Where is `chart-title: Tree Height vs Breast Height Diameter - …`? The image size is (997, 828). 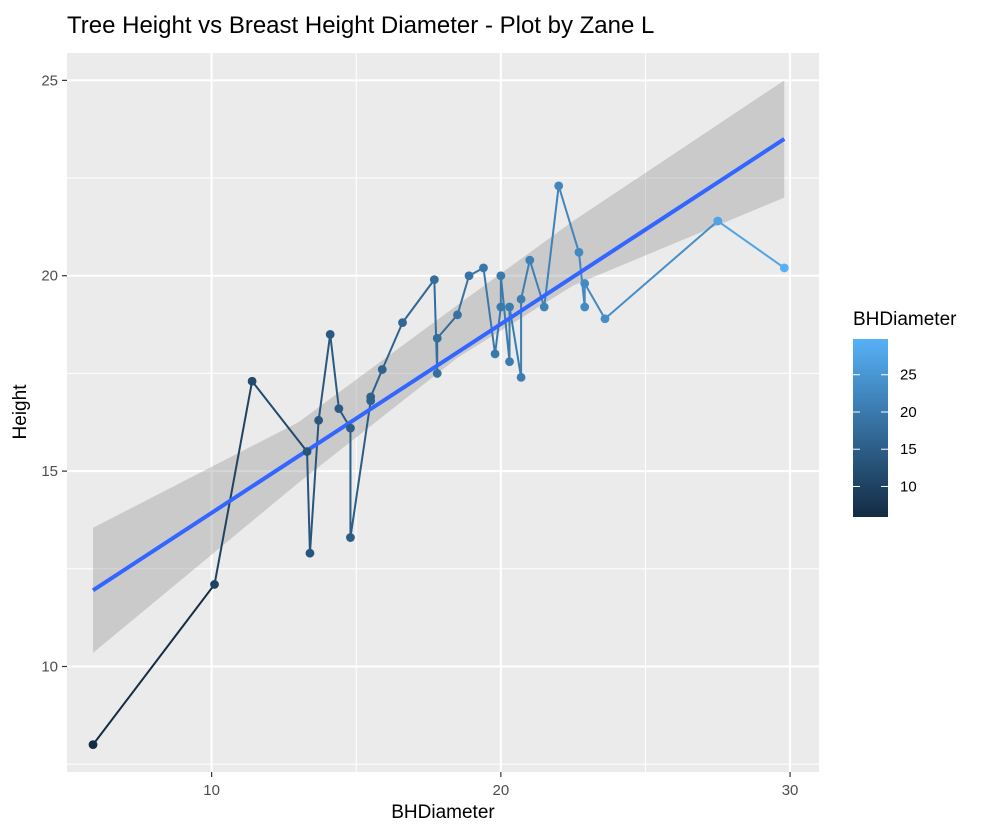
chart-title: Tree Height vs Breast Height Diameter - … is located at coordinates (361, 25).